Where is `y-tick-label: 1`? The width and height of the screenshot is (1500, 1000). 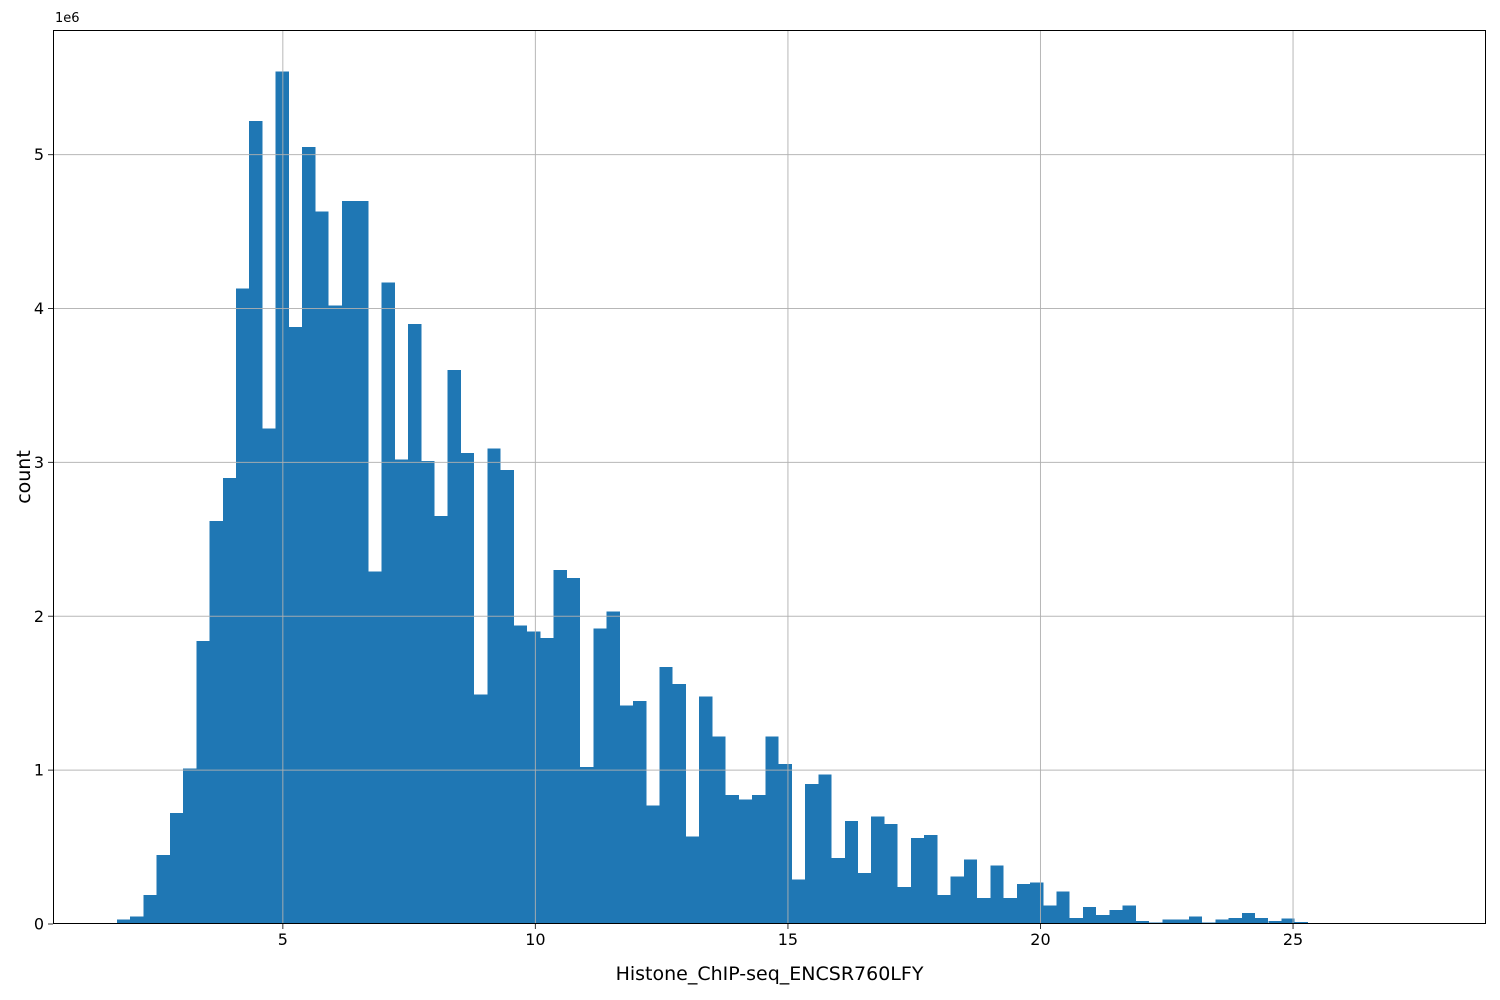 y-tick-label: 1 is located at coordinates (39, 770).